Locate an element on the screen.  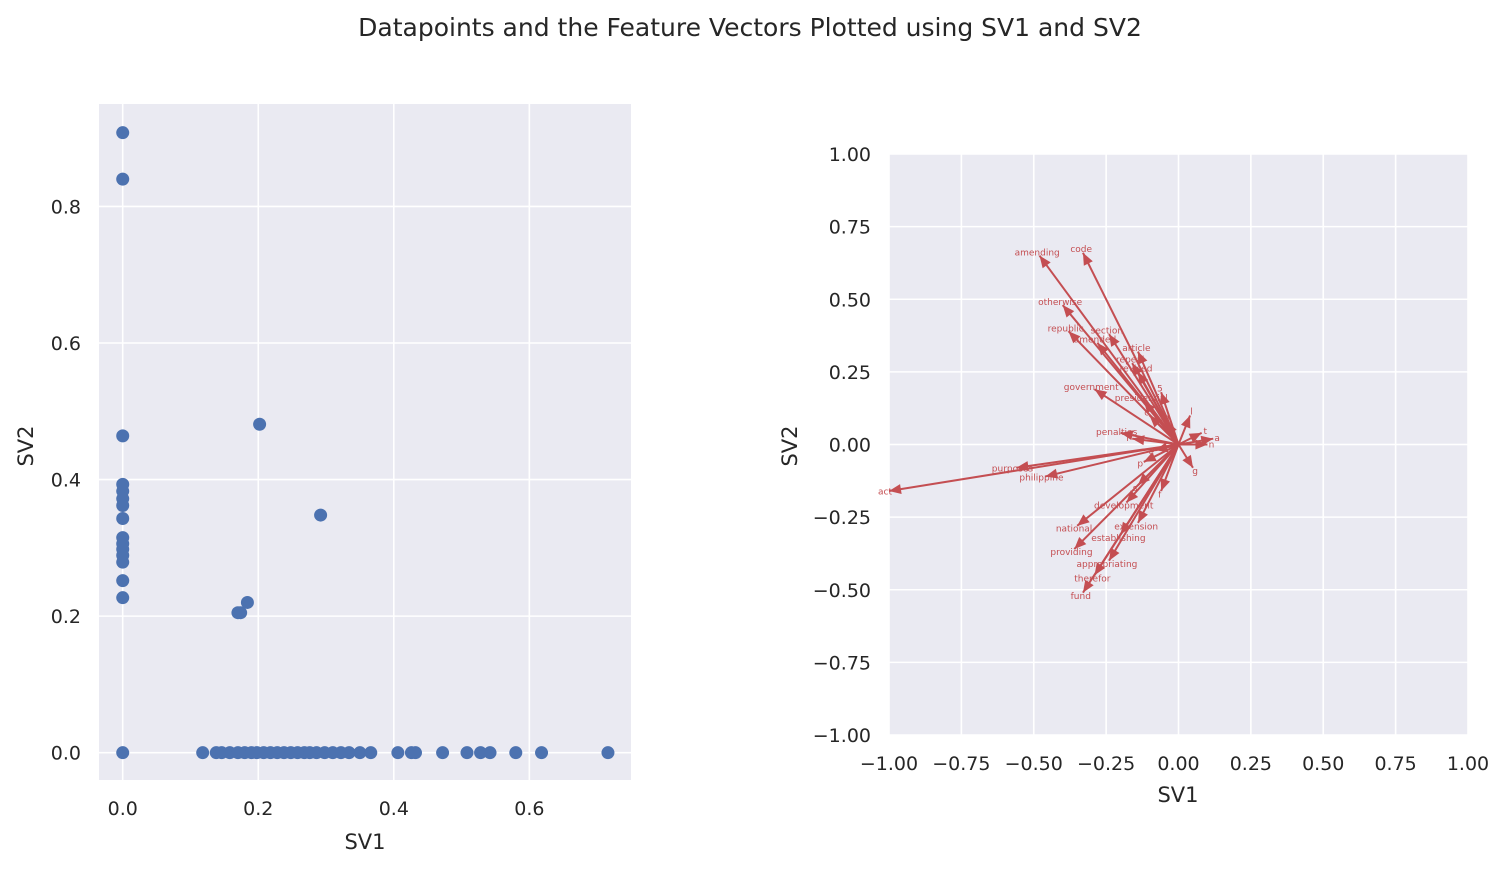
feature-vector-label: c is located at coordinates (1146, 414).